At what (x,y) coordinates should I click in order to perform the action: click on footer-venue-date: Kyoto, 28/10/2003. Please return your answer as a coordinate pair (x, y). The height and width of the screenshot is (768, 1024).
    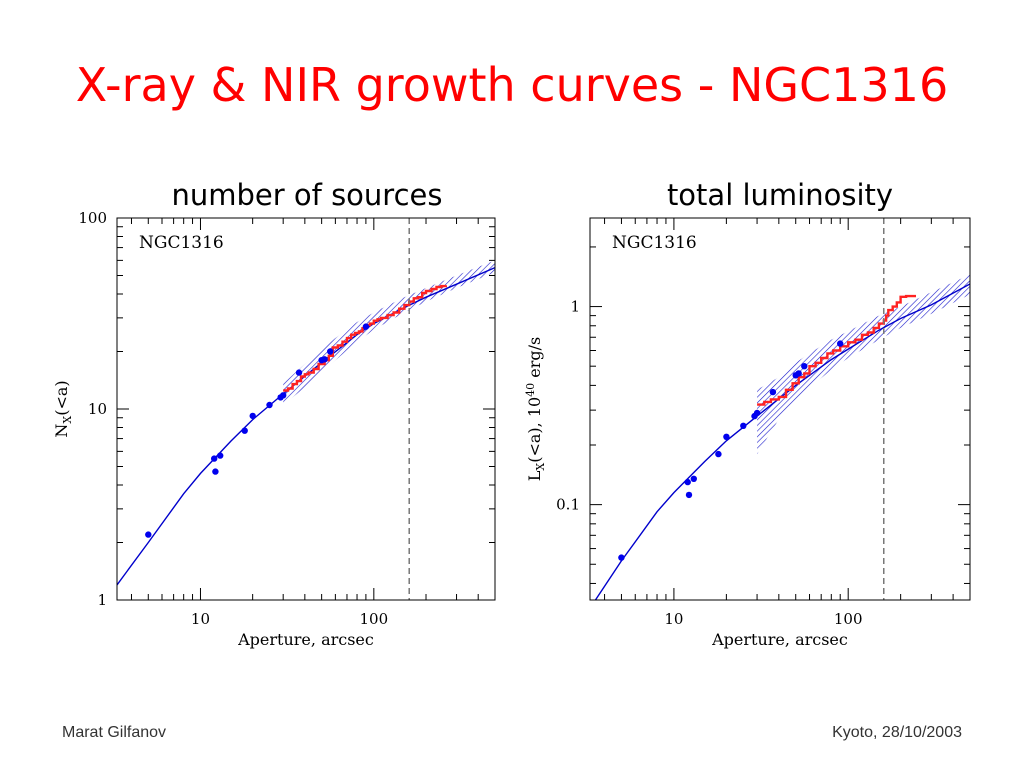
    Looking at the image, I should click on (897, 732).